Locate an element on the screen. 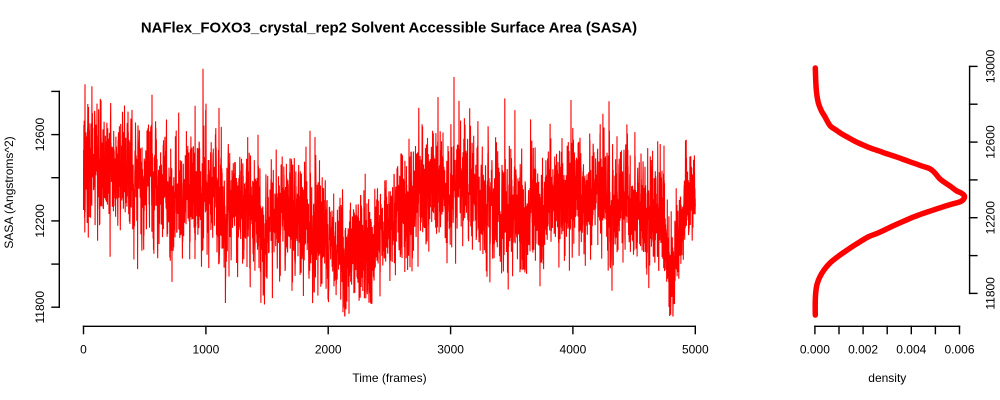  svg-text: Time (frames) is located at coordinates (389, 378).